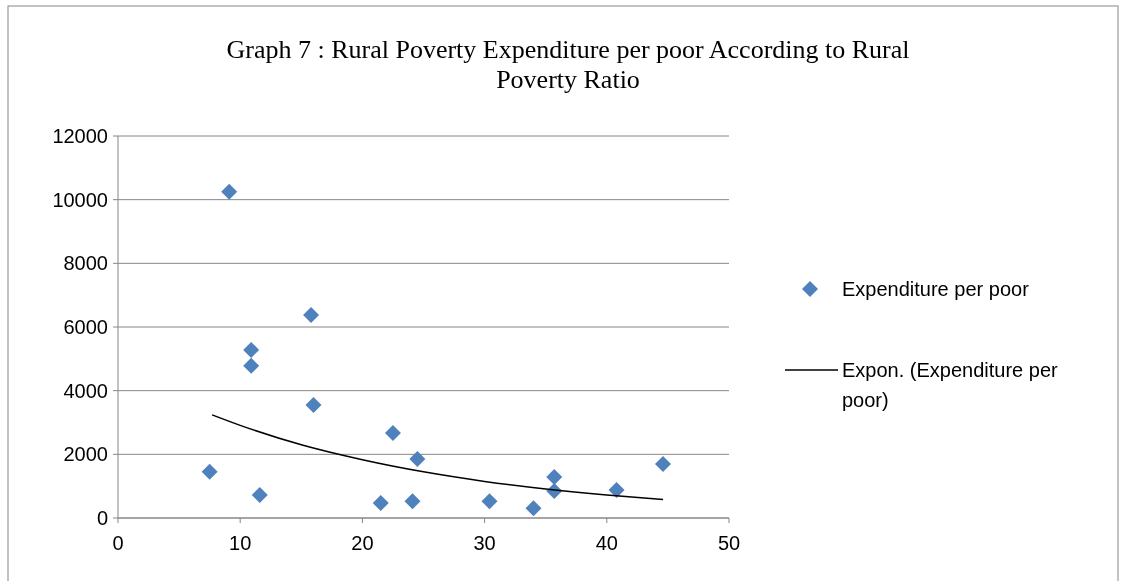 This screenshot has height=581, width=1125. Describe the element at coordinates (240, 543) in the screenshot. I see `x-tick-label: 10` at that location.